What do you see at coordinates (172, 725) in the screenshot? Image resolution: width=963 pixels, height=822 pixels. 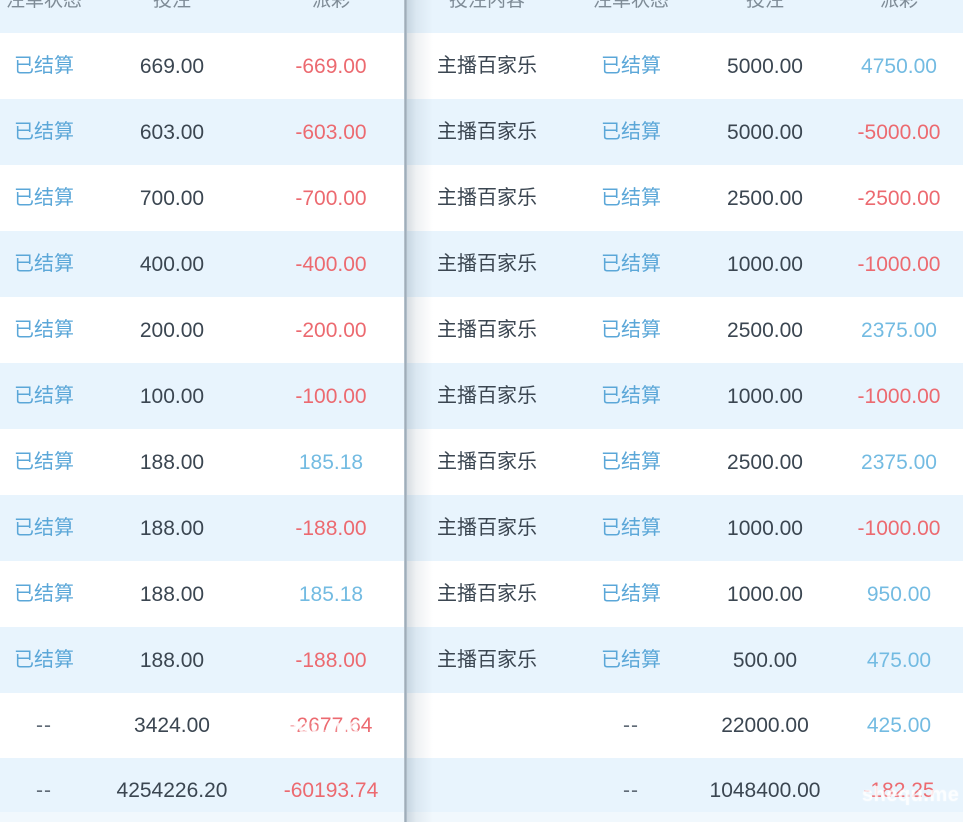 I see `cell-bet-text: 3424.00` at bounding box center [172, 725].